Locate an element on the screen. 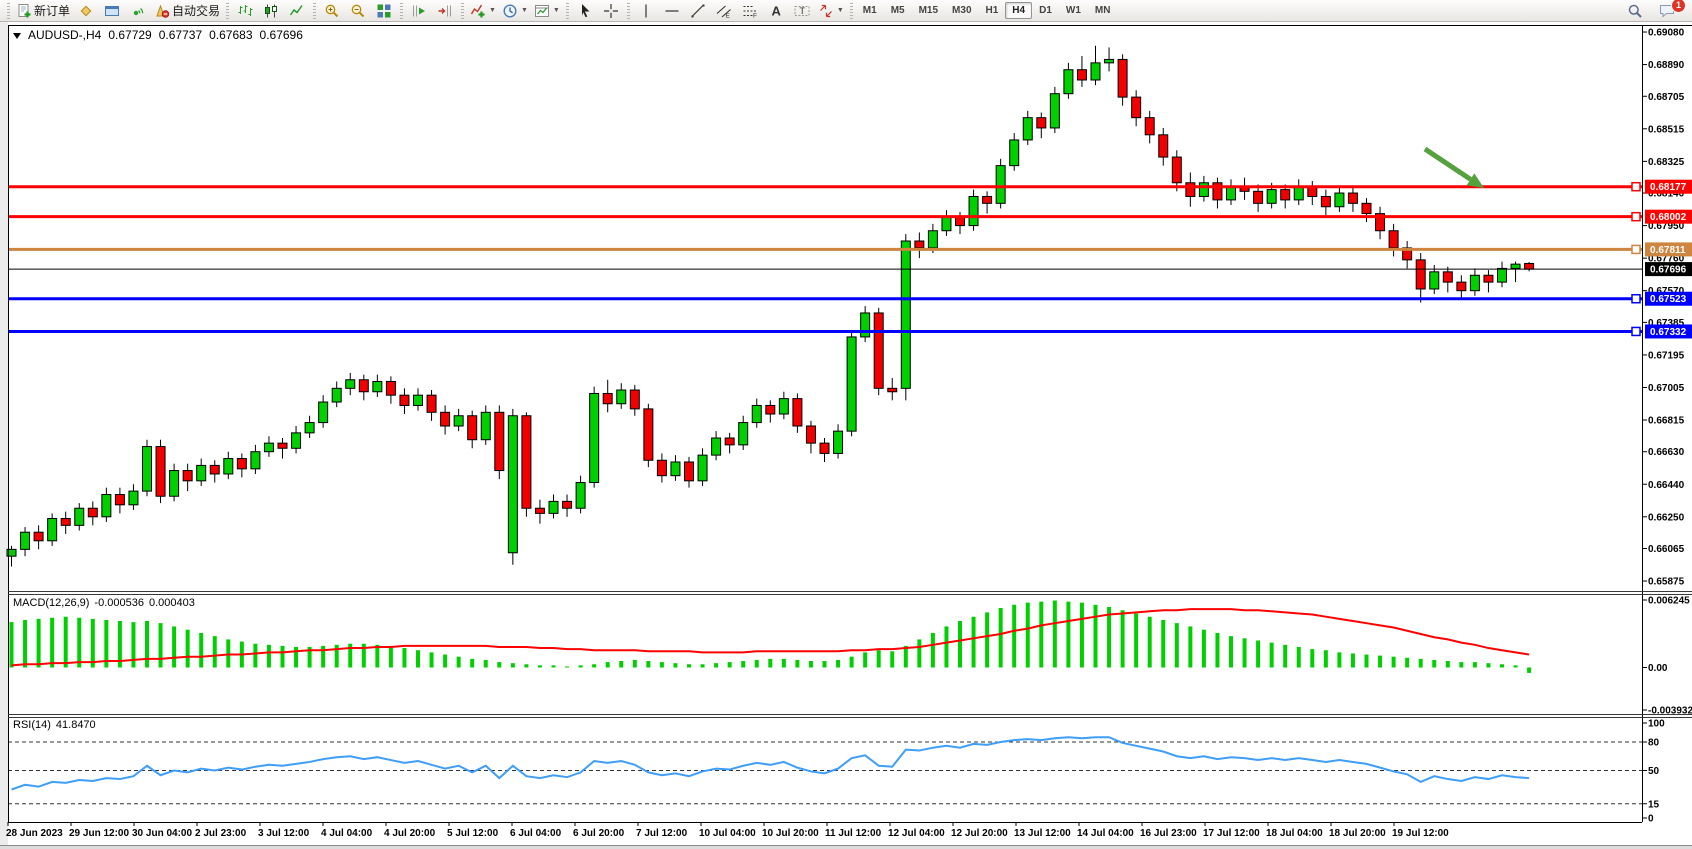  timeframe-h1-button: H1 is located at coordinates (992, 10).